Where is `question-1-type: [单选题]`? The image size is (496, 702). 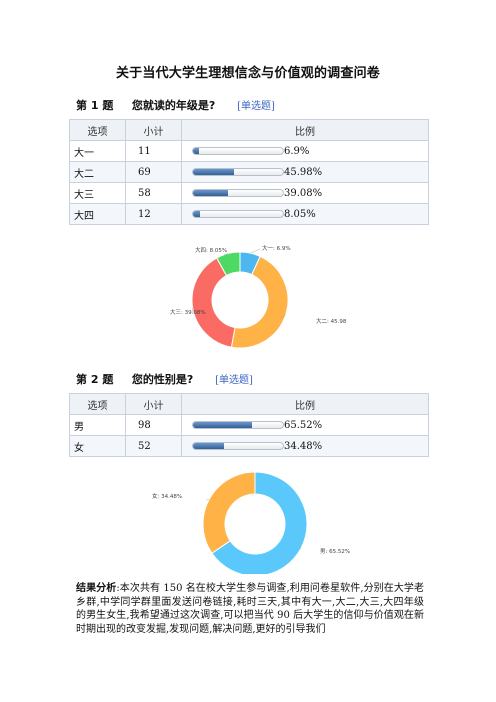
question-1-type: [单选题] is located at coordinates (256, 106).